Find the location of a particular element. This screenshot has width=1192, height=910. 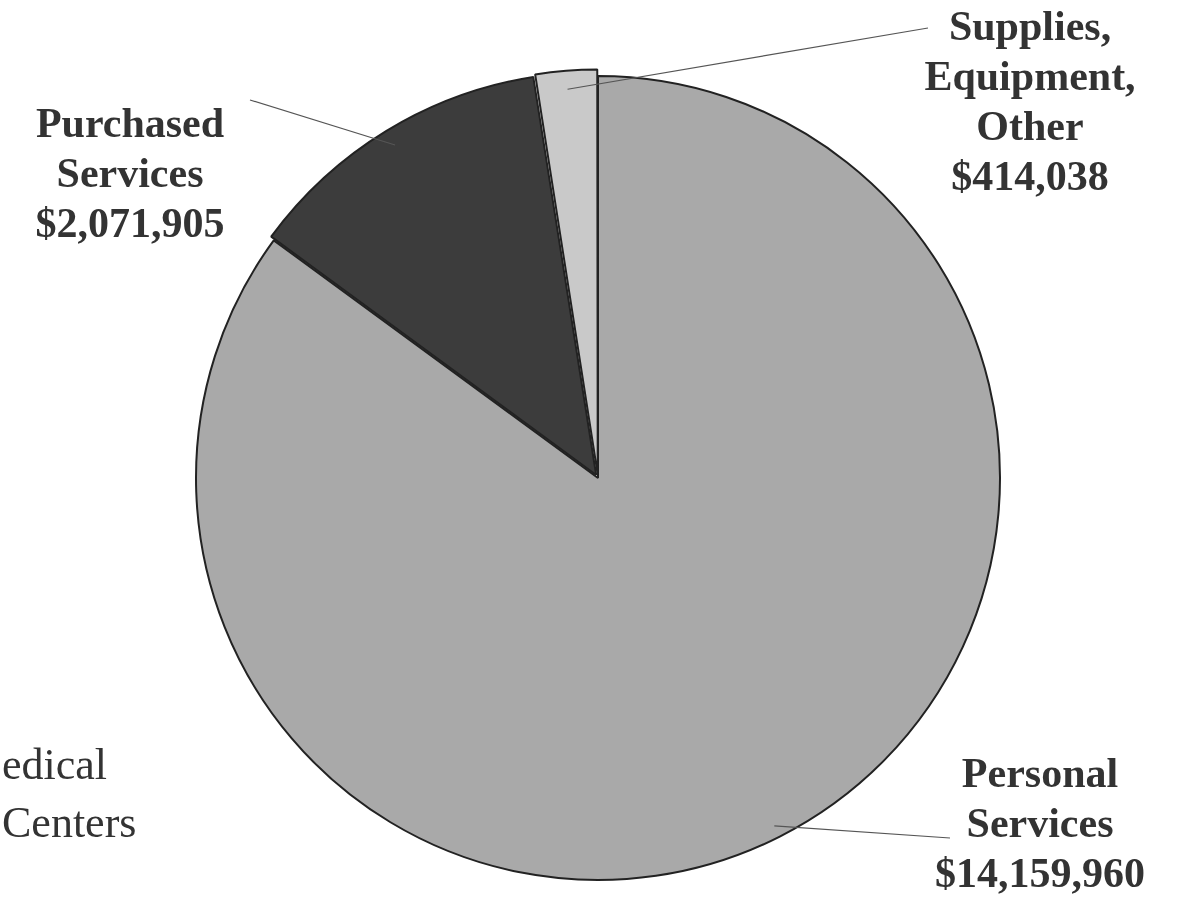

data-label: $2,071,905 is located at coordinates (130, 222).